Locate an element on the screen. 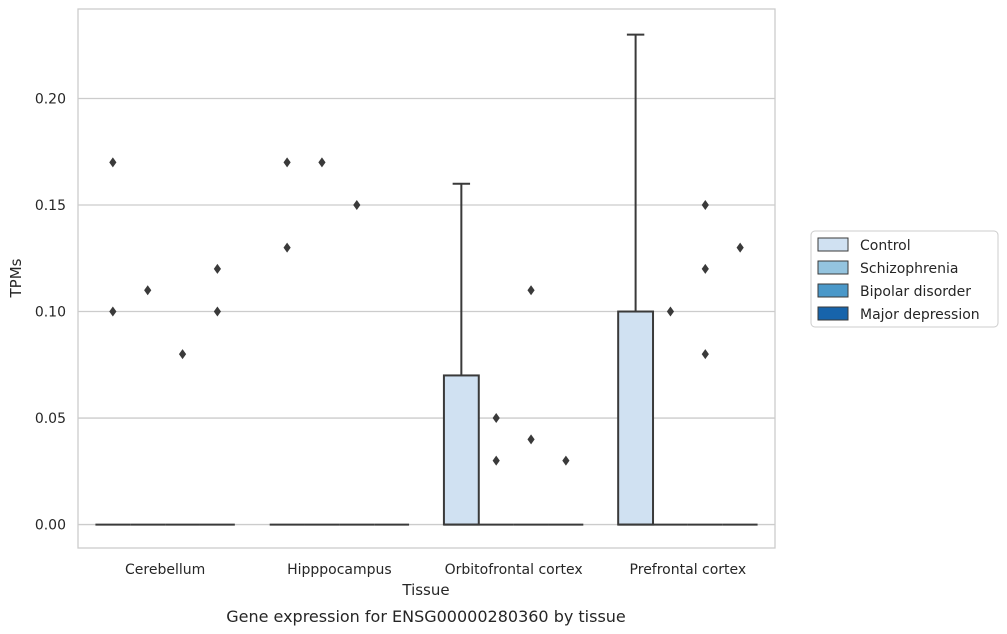 The image size is (1007, 634). y-axis-label: TPMs is located at coordinates (16, 278).